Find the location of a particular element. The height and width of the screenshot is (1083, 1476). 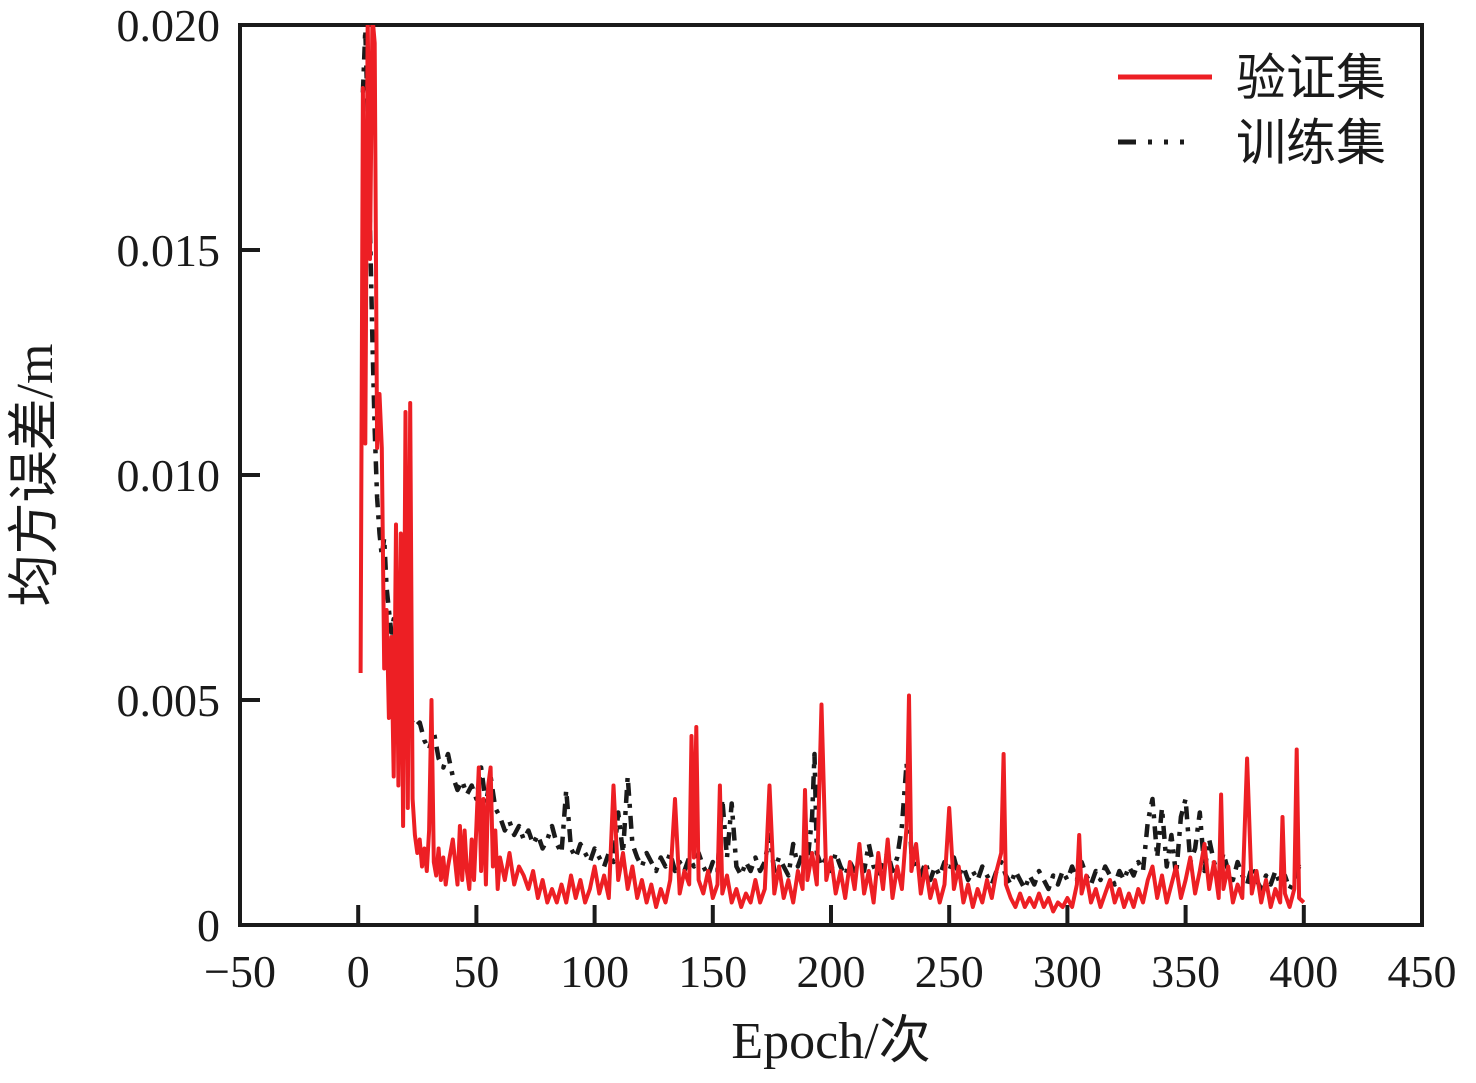

x-axis-label: Epoch/次 is located at coordinates (830, 1041).